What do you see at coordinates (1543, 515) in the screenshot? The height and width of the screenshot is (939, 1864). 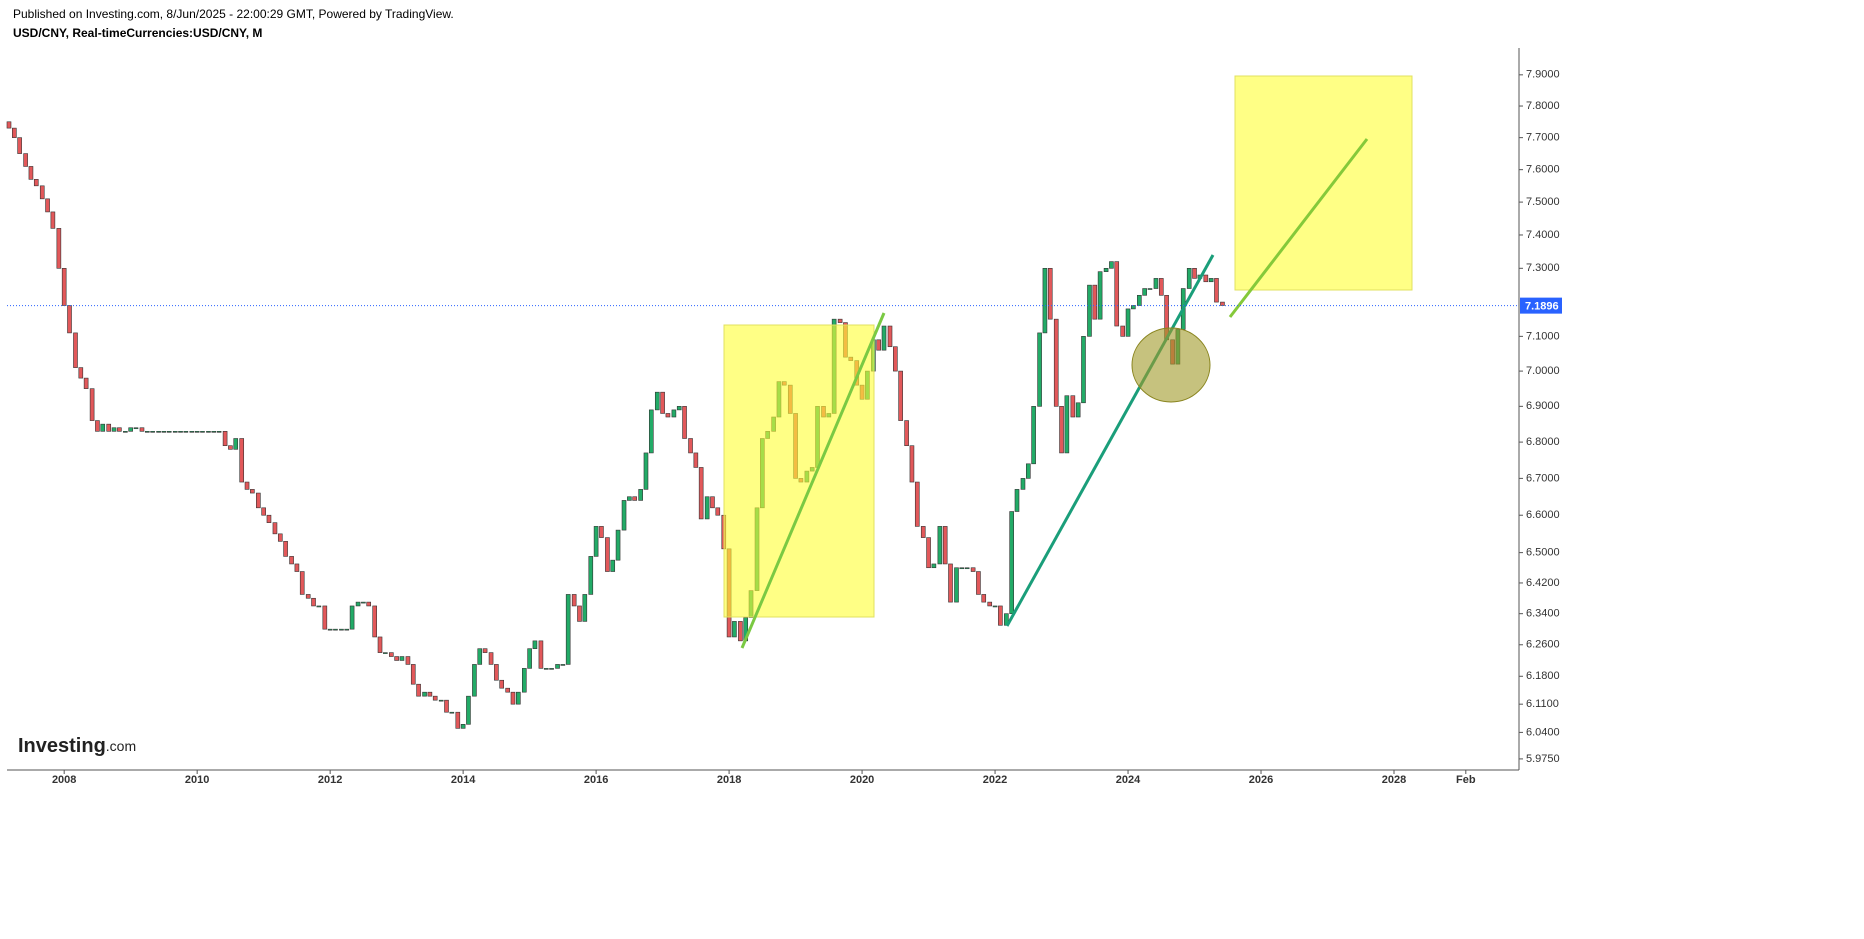 I see `y-tick-label: 6.6000` at bounding box center [1543, 515].